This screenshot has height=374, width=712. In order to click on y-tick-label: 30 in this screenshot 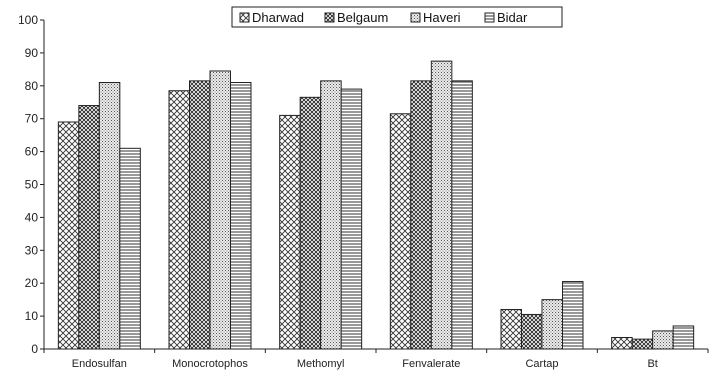, I will do `click(32, 250)`.